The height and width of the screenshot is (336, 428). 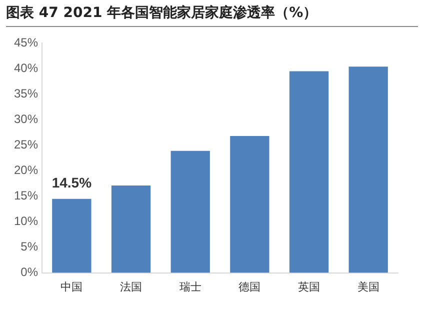 I want to click on chart-title: 图表 47 2021 年各国智能家居家庭渗透率（%）, so click(x=212, y=15).